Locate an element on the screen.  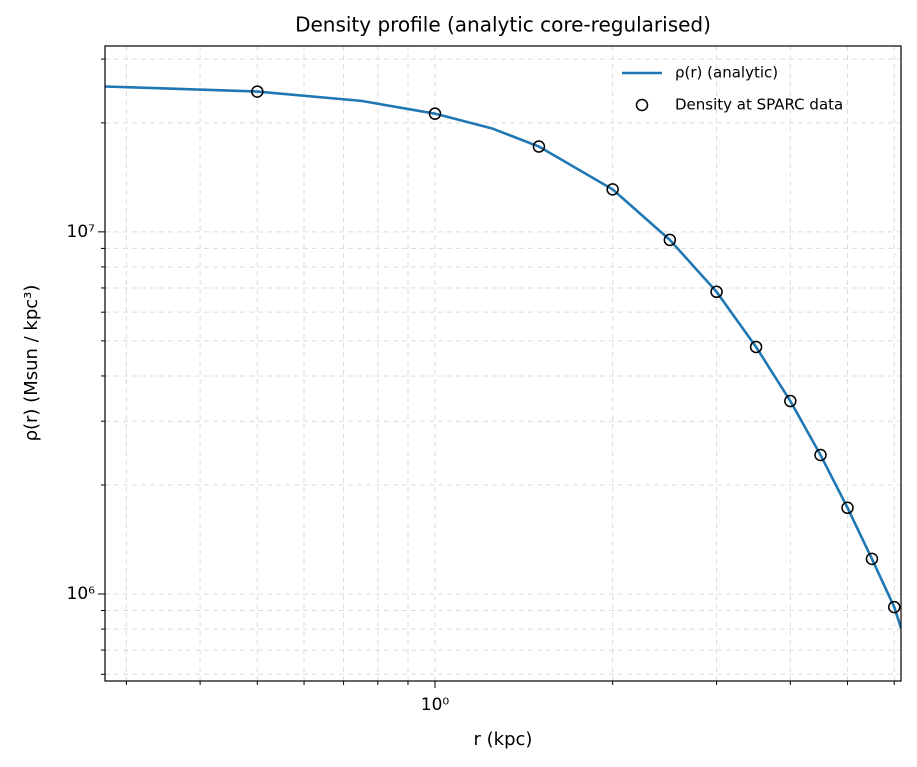
y-tick-label: 10⁷ is located at coordinates (81, 232).